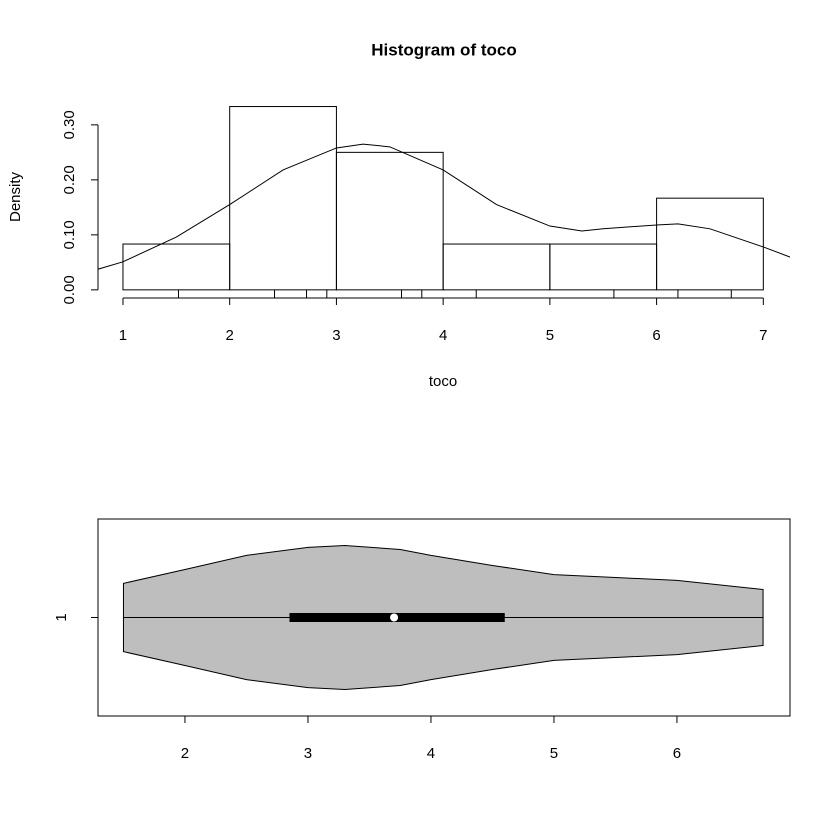  I want to click on y-axis-label: Density, so click(15, 196).